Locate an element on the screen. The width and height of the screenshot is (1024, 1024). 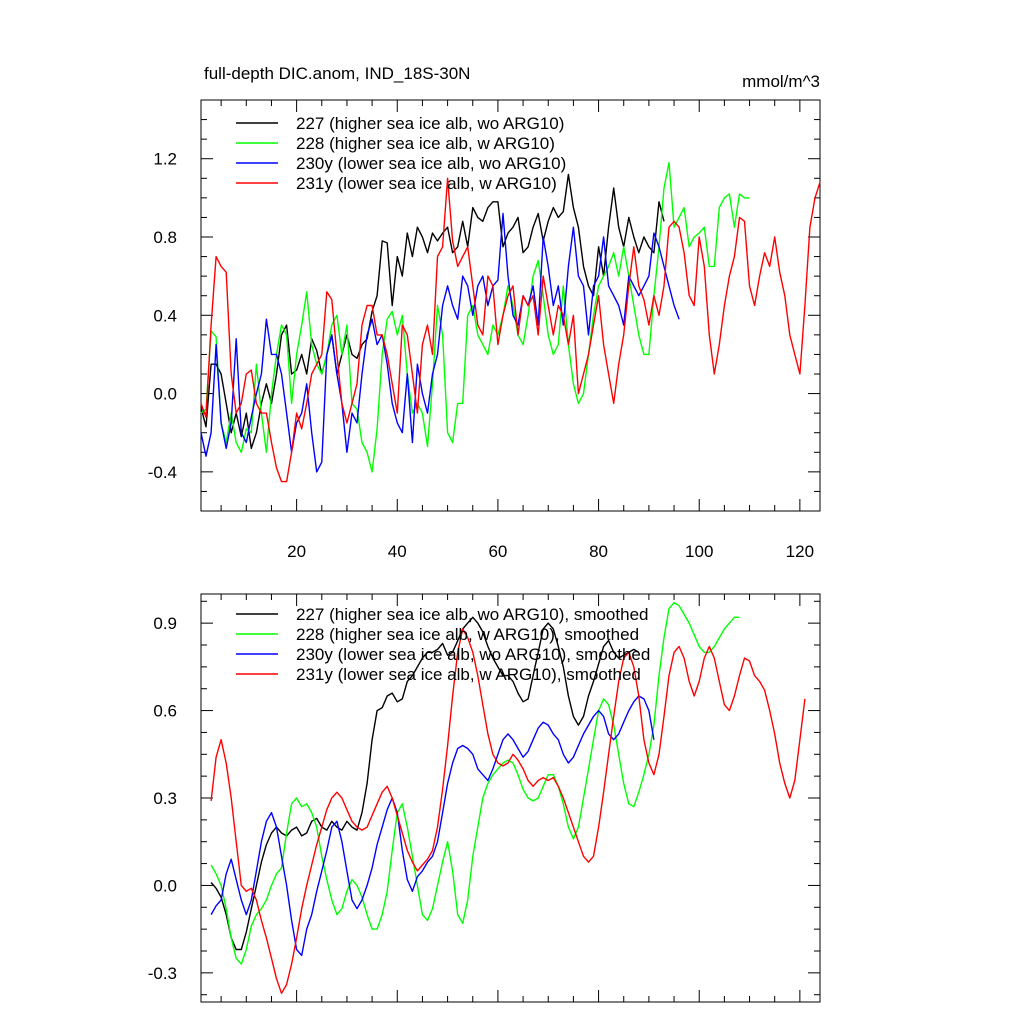
units-label: mmol/m^3 is located at coordinates (781, 81).